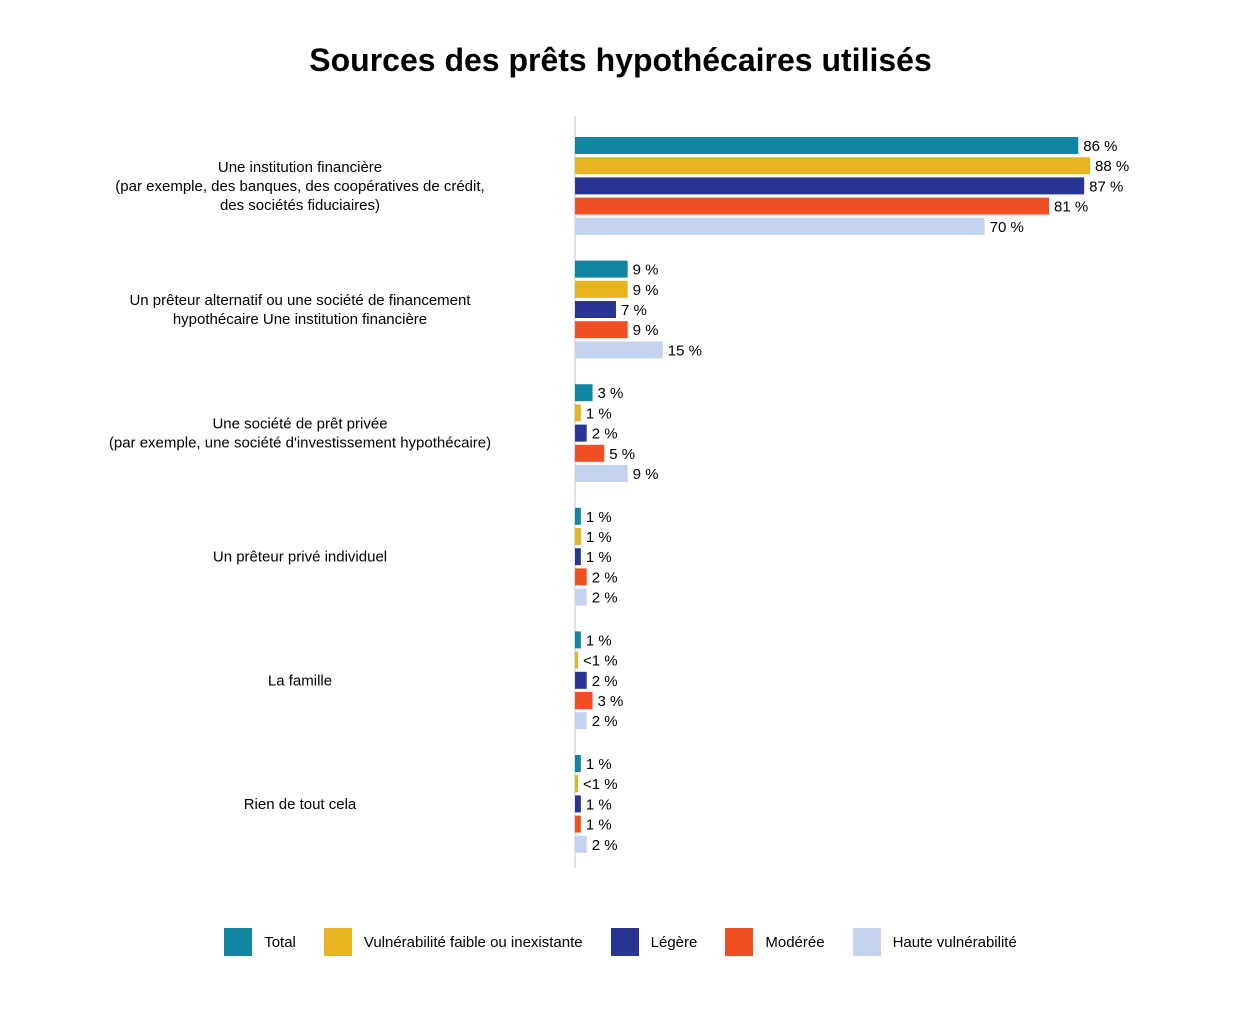  Describe the element at coordinates (1071, 207) in the screenshot. I see `data-label: 81 %` at that location.